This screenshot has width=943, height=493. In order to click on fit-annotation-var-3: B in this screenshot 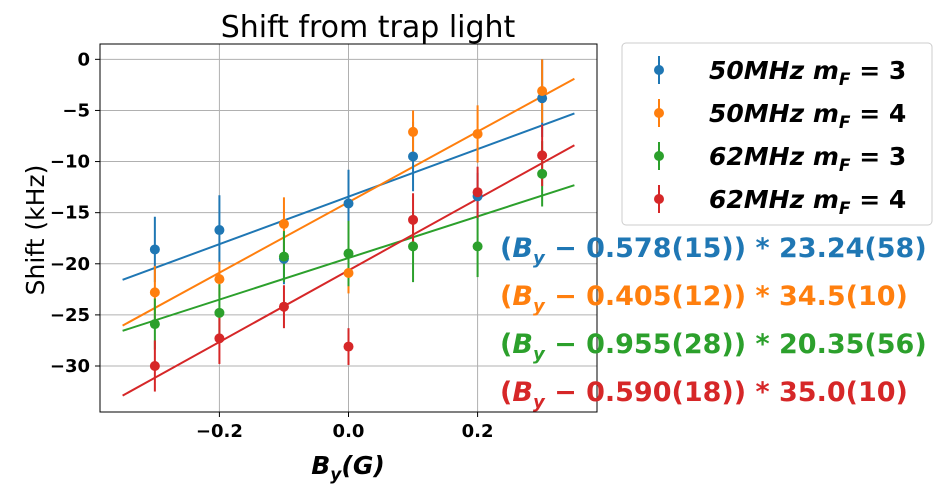, I will do `click(522, 392)`.